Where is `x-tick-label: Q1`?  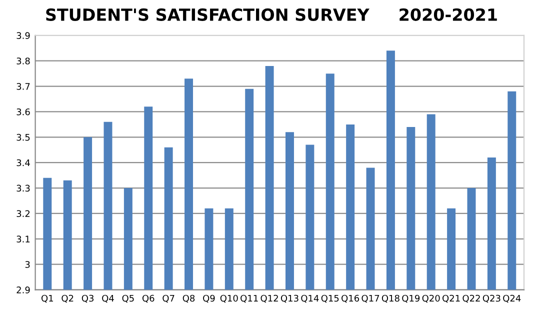
x-tick-label: Q1 is located at coordinates (47, 298).